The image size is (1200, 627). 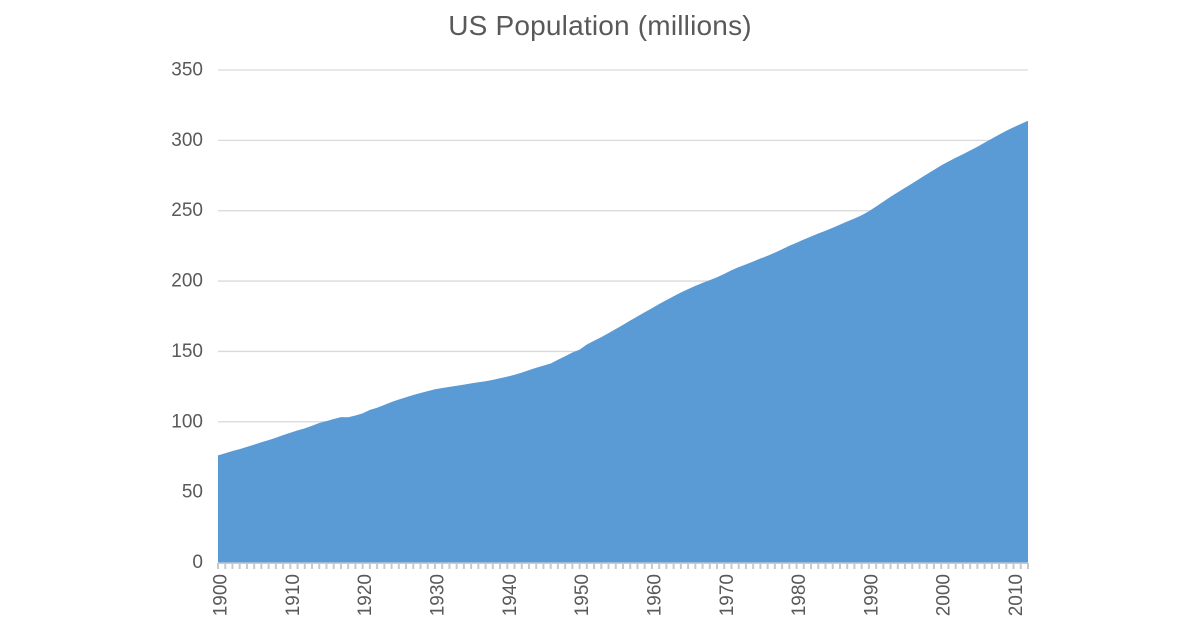 I want to click on x-axis-label-1940: 1940, so click(x=510, y=595).